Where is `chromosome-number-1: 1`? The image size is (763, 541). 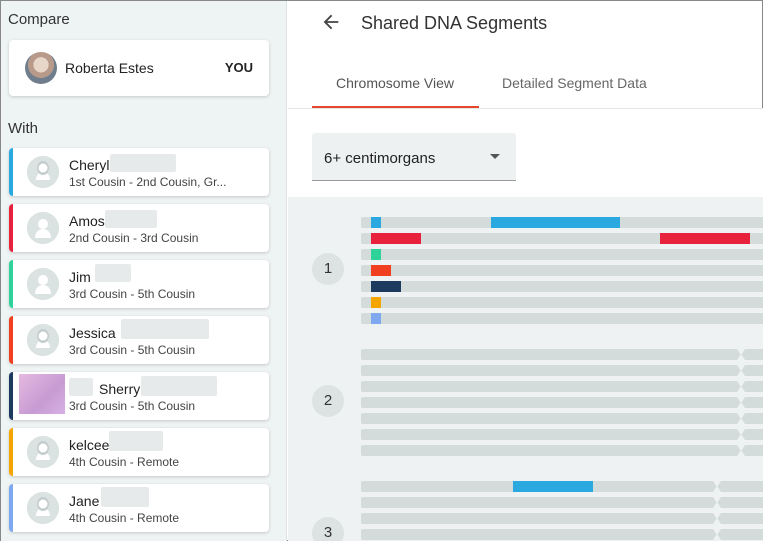 chromosome-number-1: 1 is located at coordinates (328, 269).